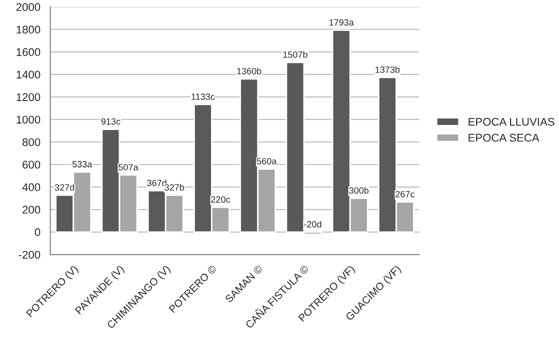 The height and width of the screenshot is (344, 559). Describe the element at coordinates (388, 69) in the screenshot. I see `data-label: 1373b` at that location.